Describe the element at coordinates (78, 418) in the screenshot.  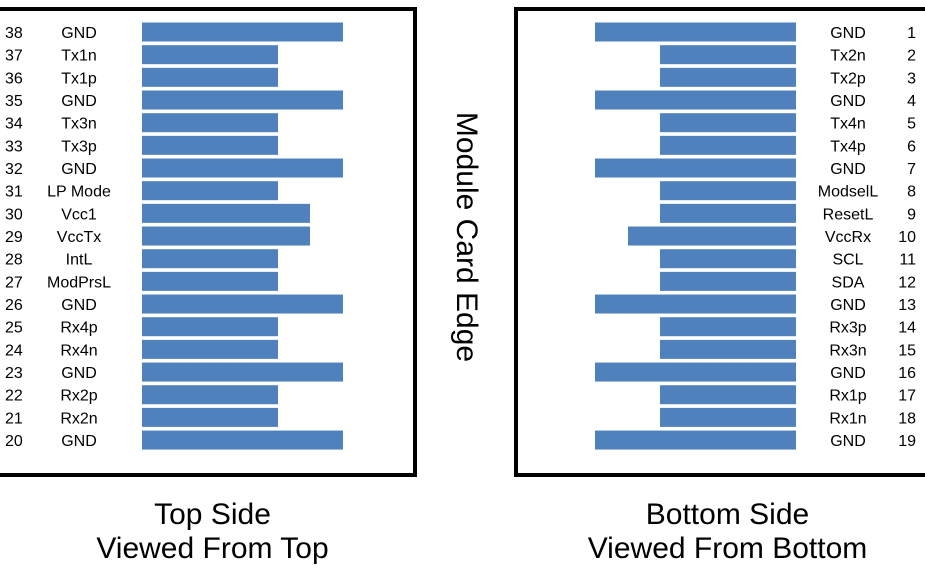
I see `pin-label: Rx2n` at that location.